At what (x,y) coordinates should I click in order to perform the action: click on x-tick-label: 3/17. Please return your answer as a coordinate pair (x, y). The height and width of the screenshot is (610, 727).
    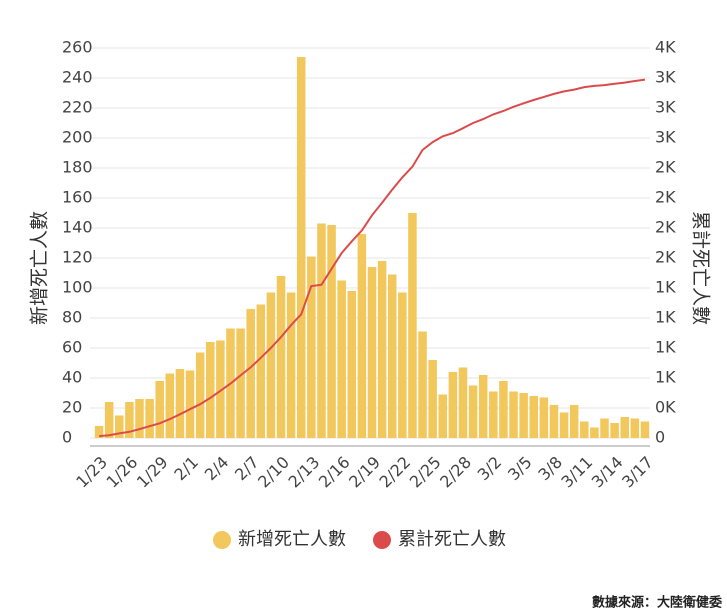
    Looking at the image, I should click on (637, 472).